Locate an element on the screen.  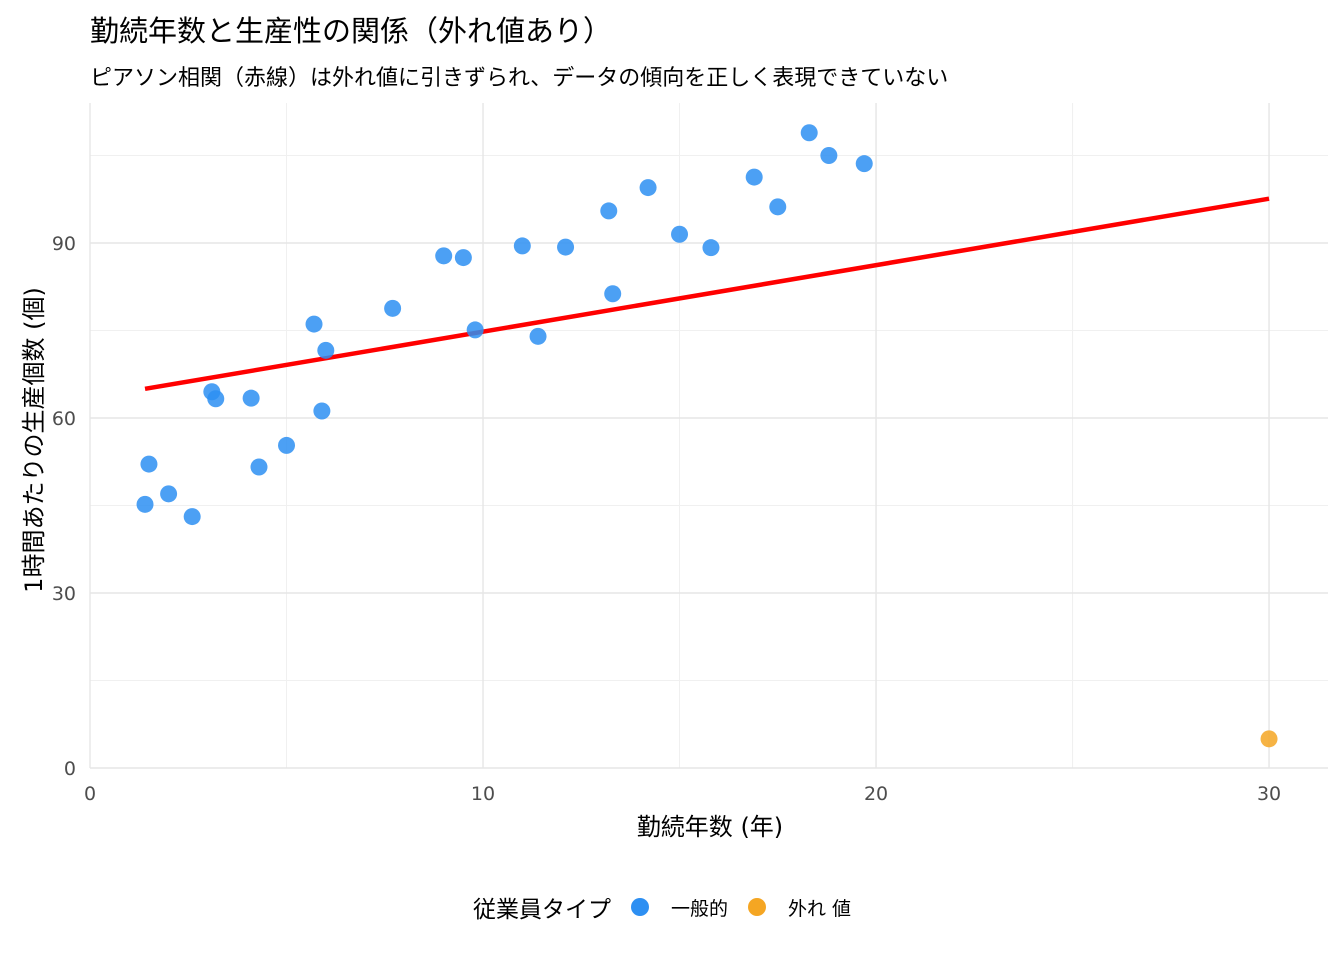
legend-item-typical: 一般的 is located at coordinates (679, 907).